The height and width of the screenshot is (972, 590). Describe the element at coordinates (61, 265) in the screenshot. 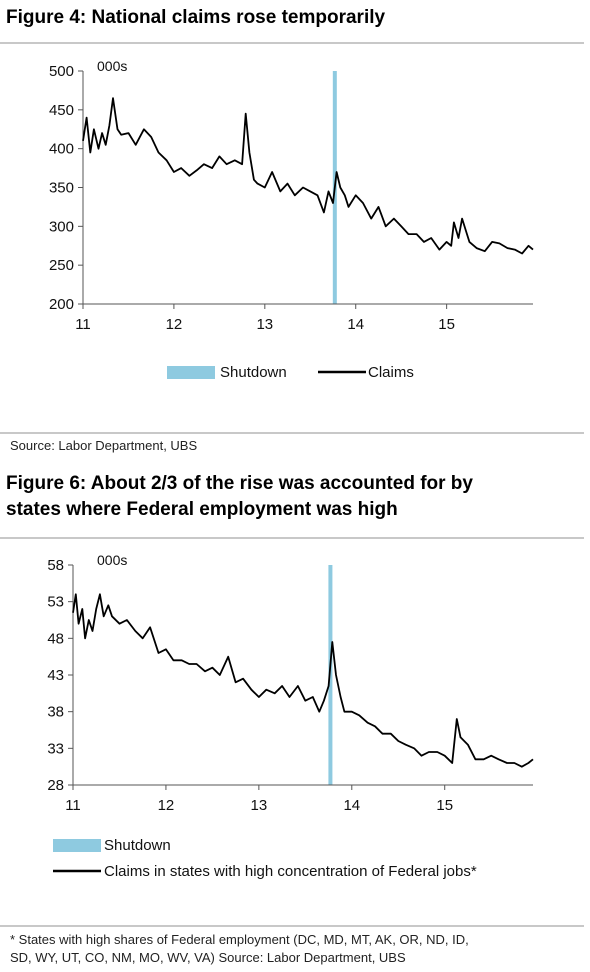

I see `y-tick-label: 250` at that location.